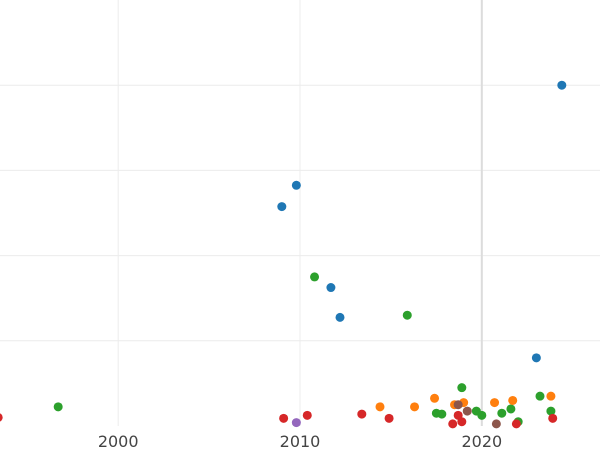 Image resolution: width=600 pixels, height=450 pixels. Describe the element at coordinates (118, 441) in the screenshot. I see `x-tick-label: 2000` at that location.